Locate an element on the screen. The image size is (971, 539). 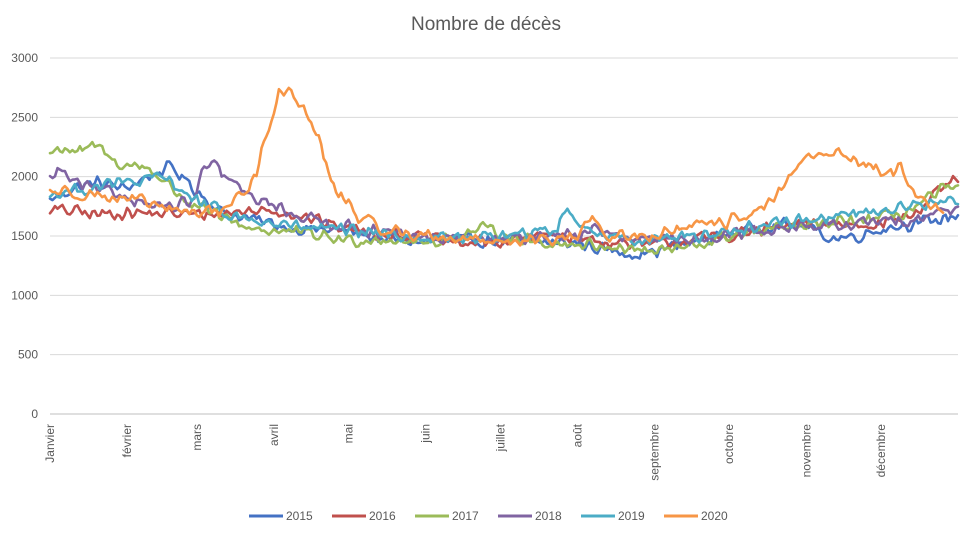
legend-label-2018: 2018 is located at coordinates (548, 516).